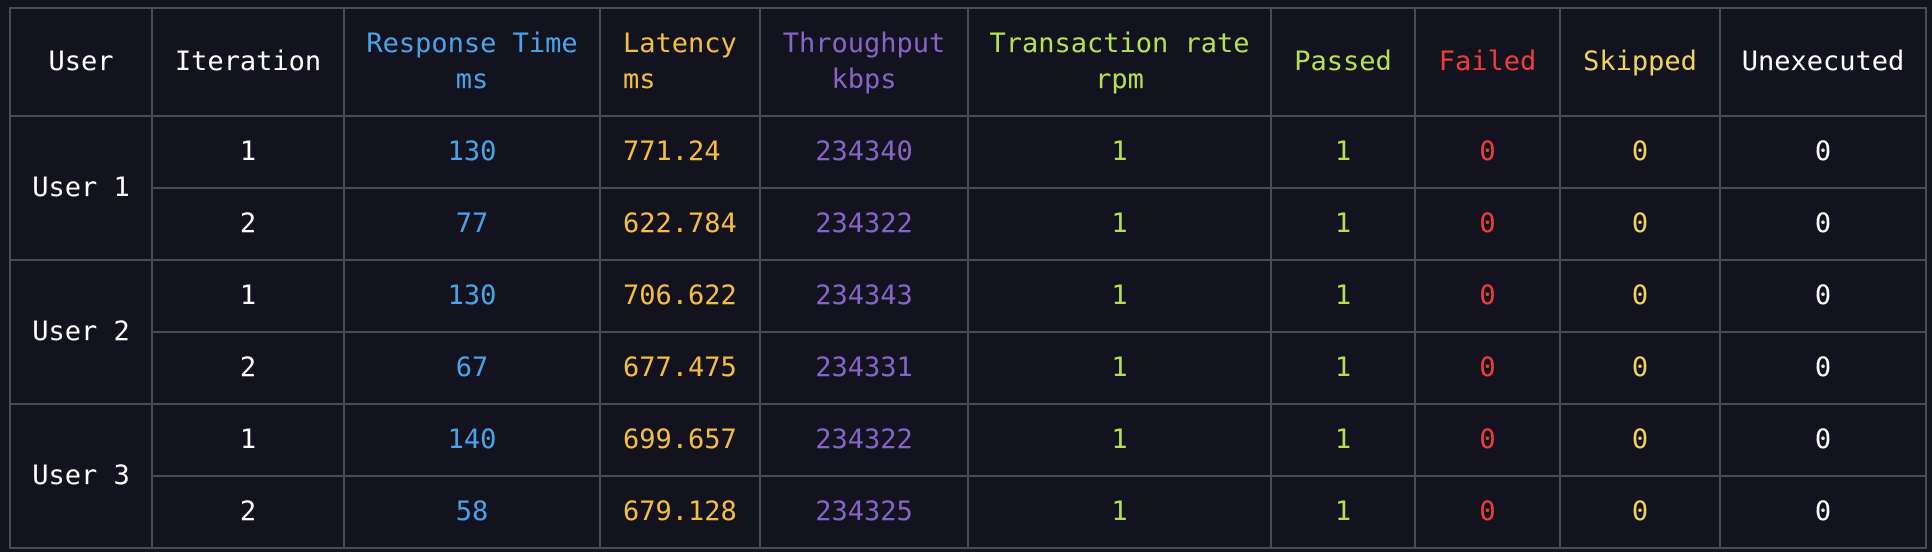 This screenshot has height=552, width=1932. Describe the element at coordinates (248, 62) in the screenshot. I see `header-iteration: Iteration` at that location.